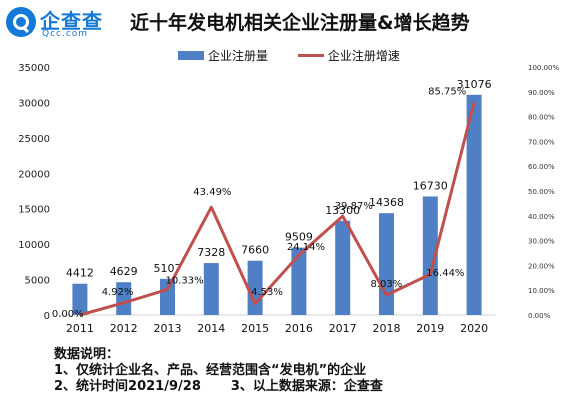 The image size is (574, 413). Describe the element at coordinates (210, 370) in the screenshot. I see `notes-line-1: 1、仅统计企业名、产品、经营范围含“发电机”的企业` at that location.